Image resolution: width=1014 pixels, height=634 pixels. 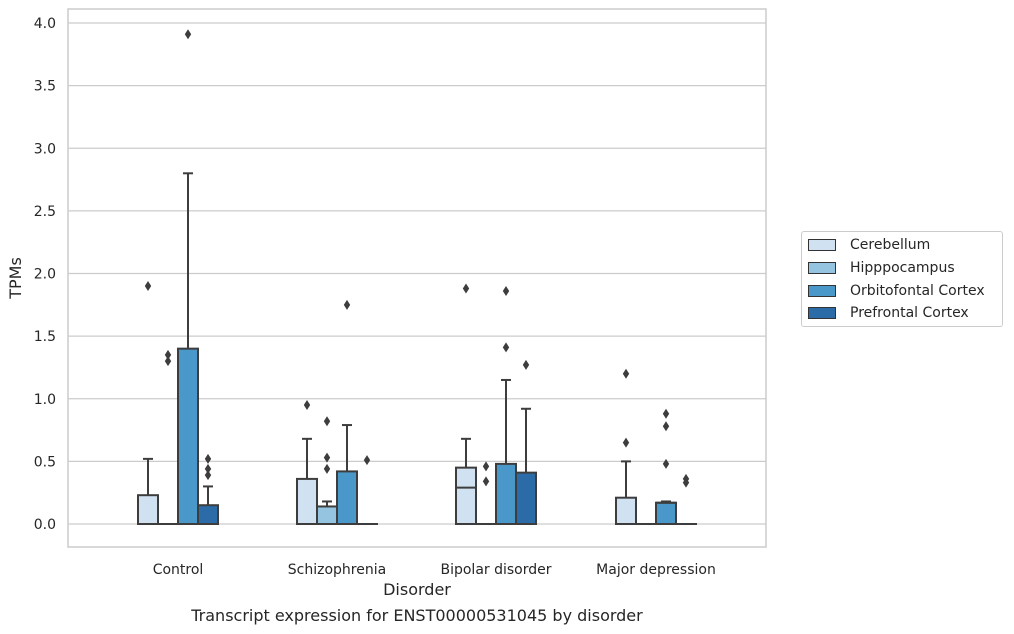 What do you see at coordinates (822, 245) in the screenshot?
I see `legend-swatch-cerebellum` at bounding box center [822, 245].